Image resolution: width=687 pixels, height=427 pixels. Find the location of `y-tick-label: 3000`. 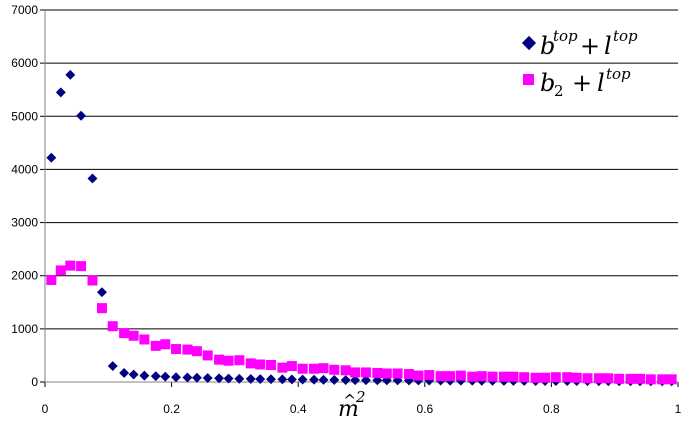

y-tick-label: 3000 is located at coordinates (24, 223).